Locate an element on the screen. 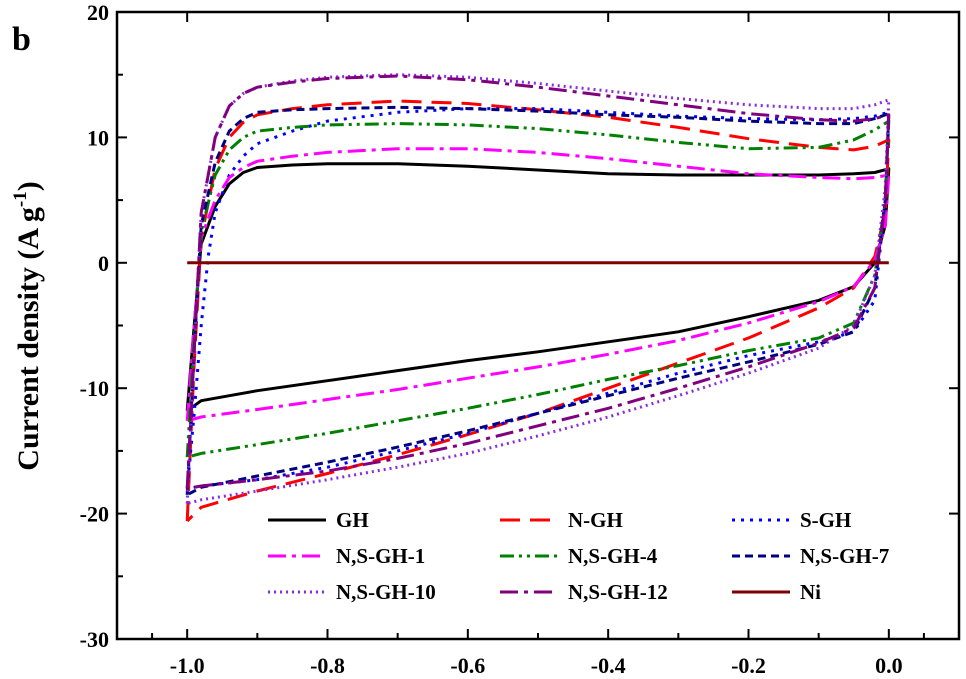  x-tick-label: -0.8 is located at coordinates (327, 665).